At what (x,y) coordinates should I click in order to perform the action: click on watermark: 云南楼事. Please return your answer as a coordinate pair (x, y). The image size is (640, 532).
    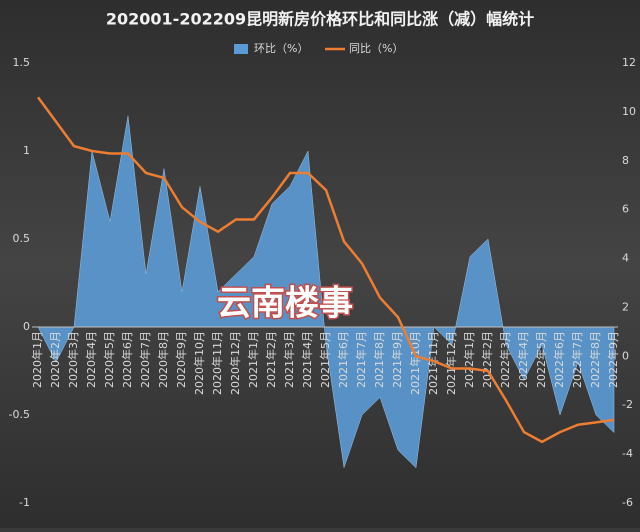
    Looking at the image, I should click on (285, 304).